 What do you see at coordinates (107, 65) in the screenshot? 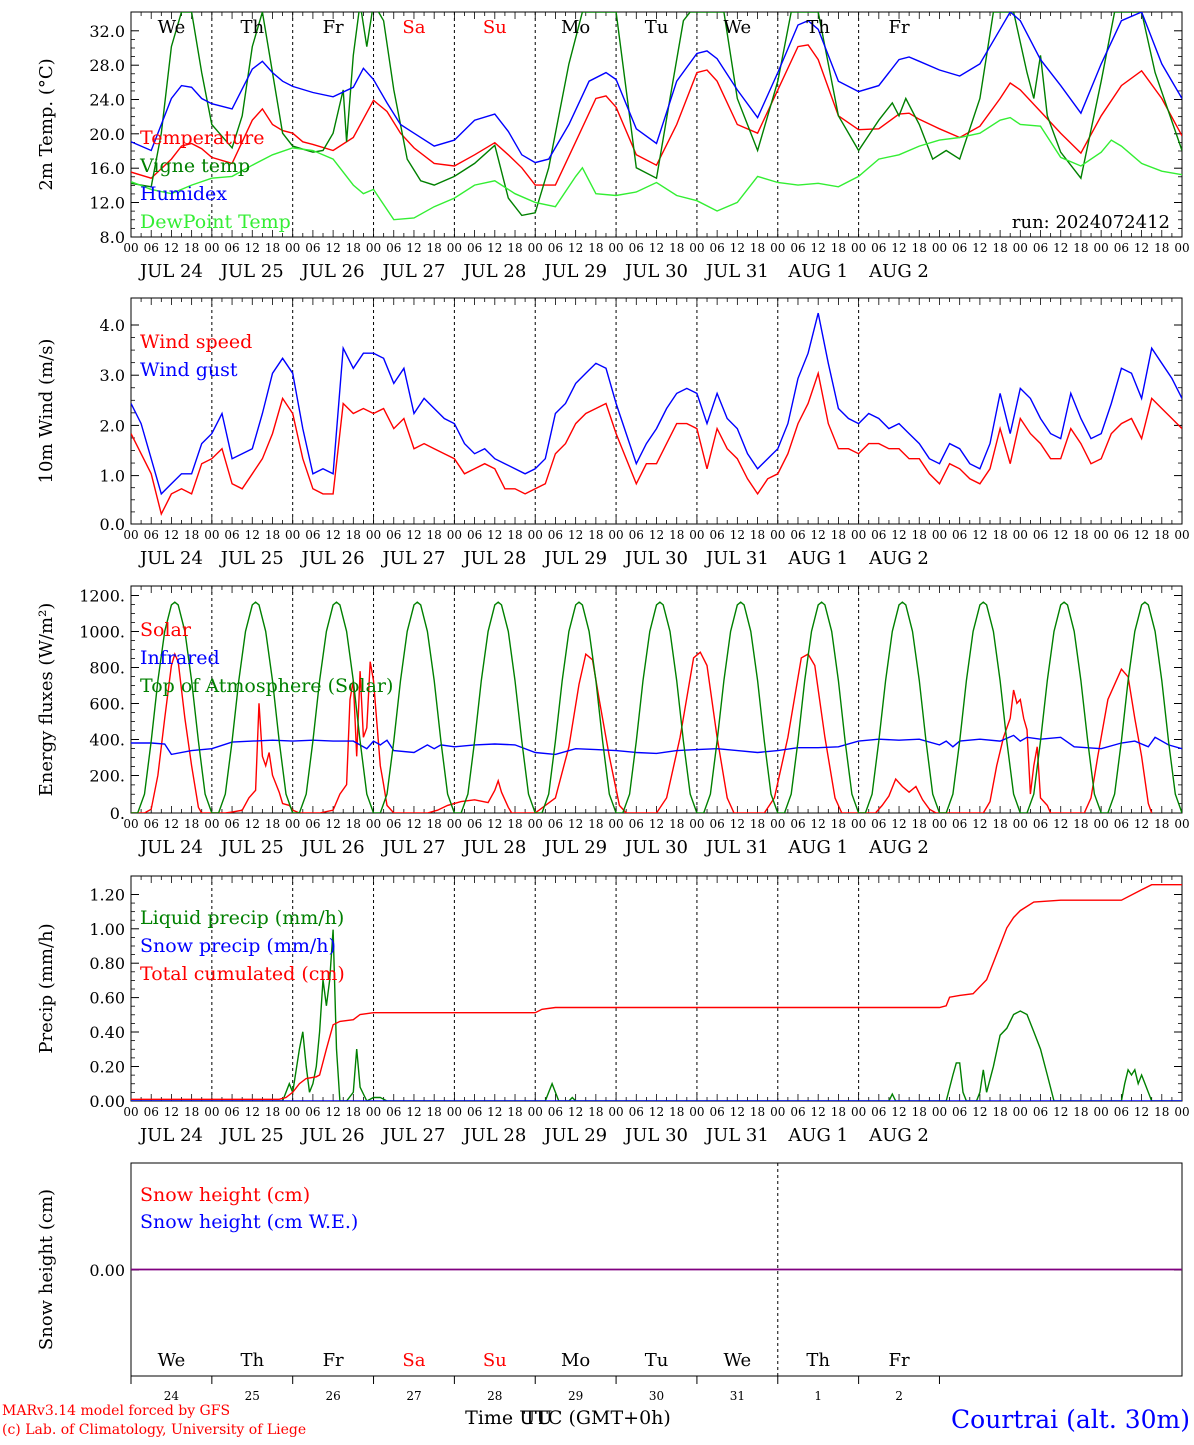
I see `y-tick-label: 28.0` at bounding box center [107, 65].